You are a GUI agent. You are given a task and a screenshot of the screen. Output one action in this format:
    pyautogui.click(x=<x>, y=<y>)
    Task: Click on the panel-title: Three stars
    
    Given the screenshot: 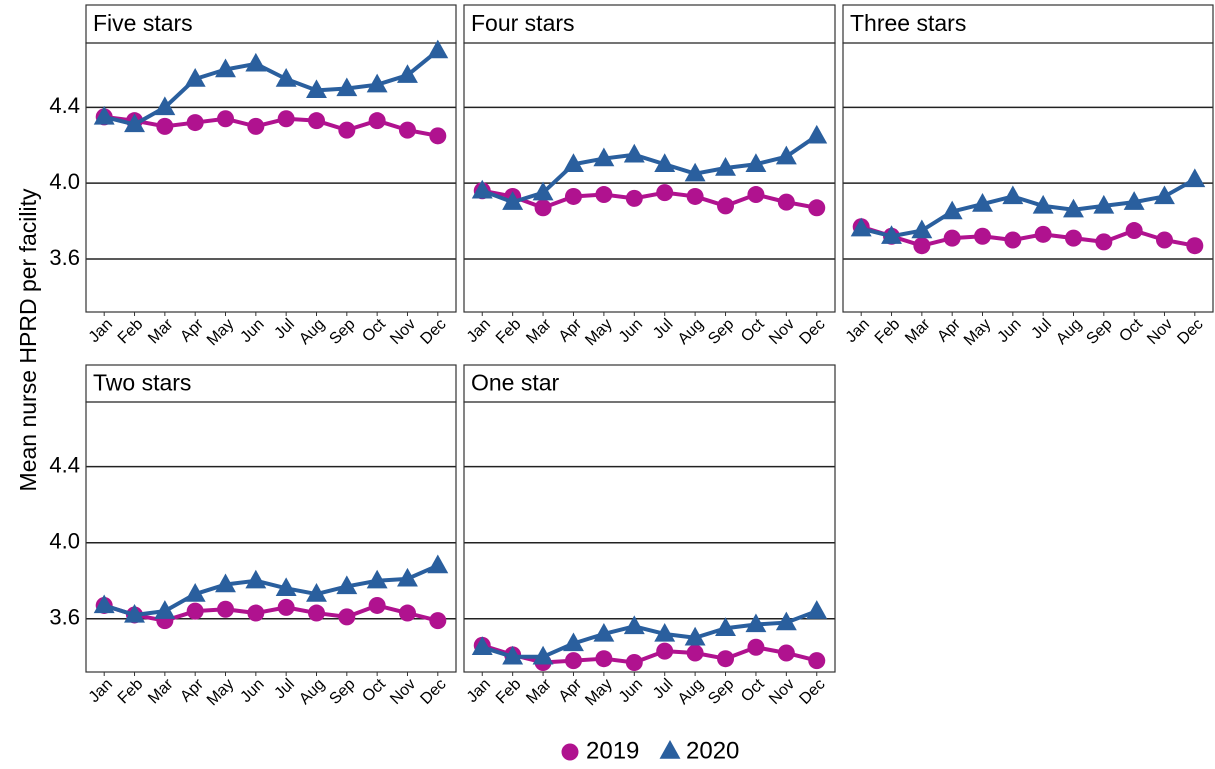 What is the action you would take?
    pyautogui.click(x=908, y=23)
    